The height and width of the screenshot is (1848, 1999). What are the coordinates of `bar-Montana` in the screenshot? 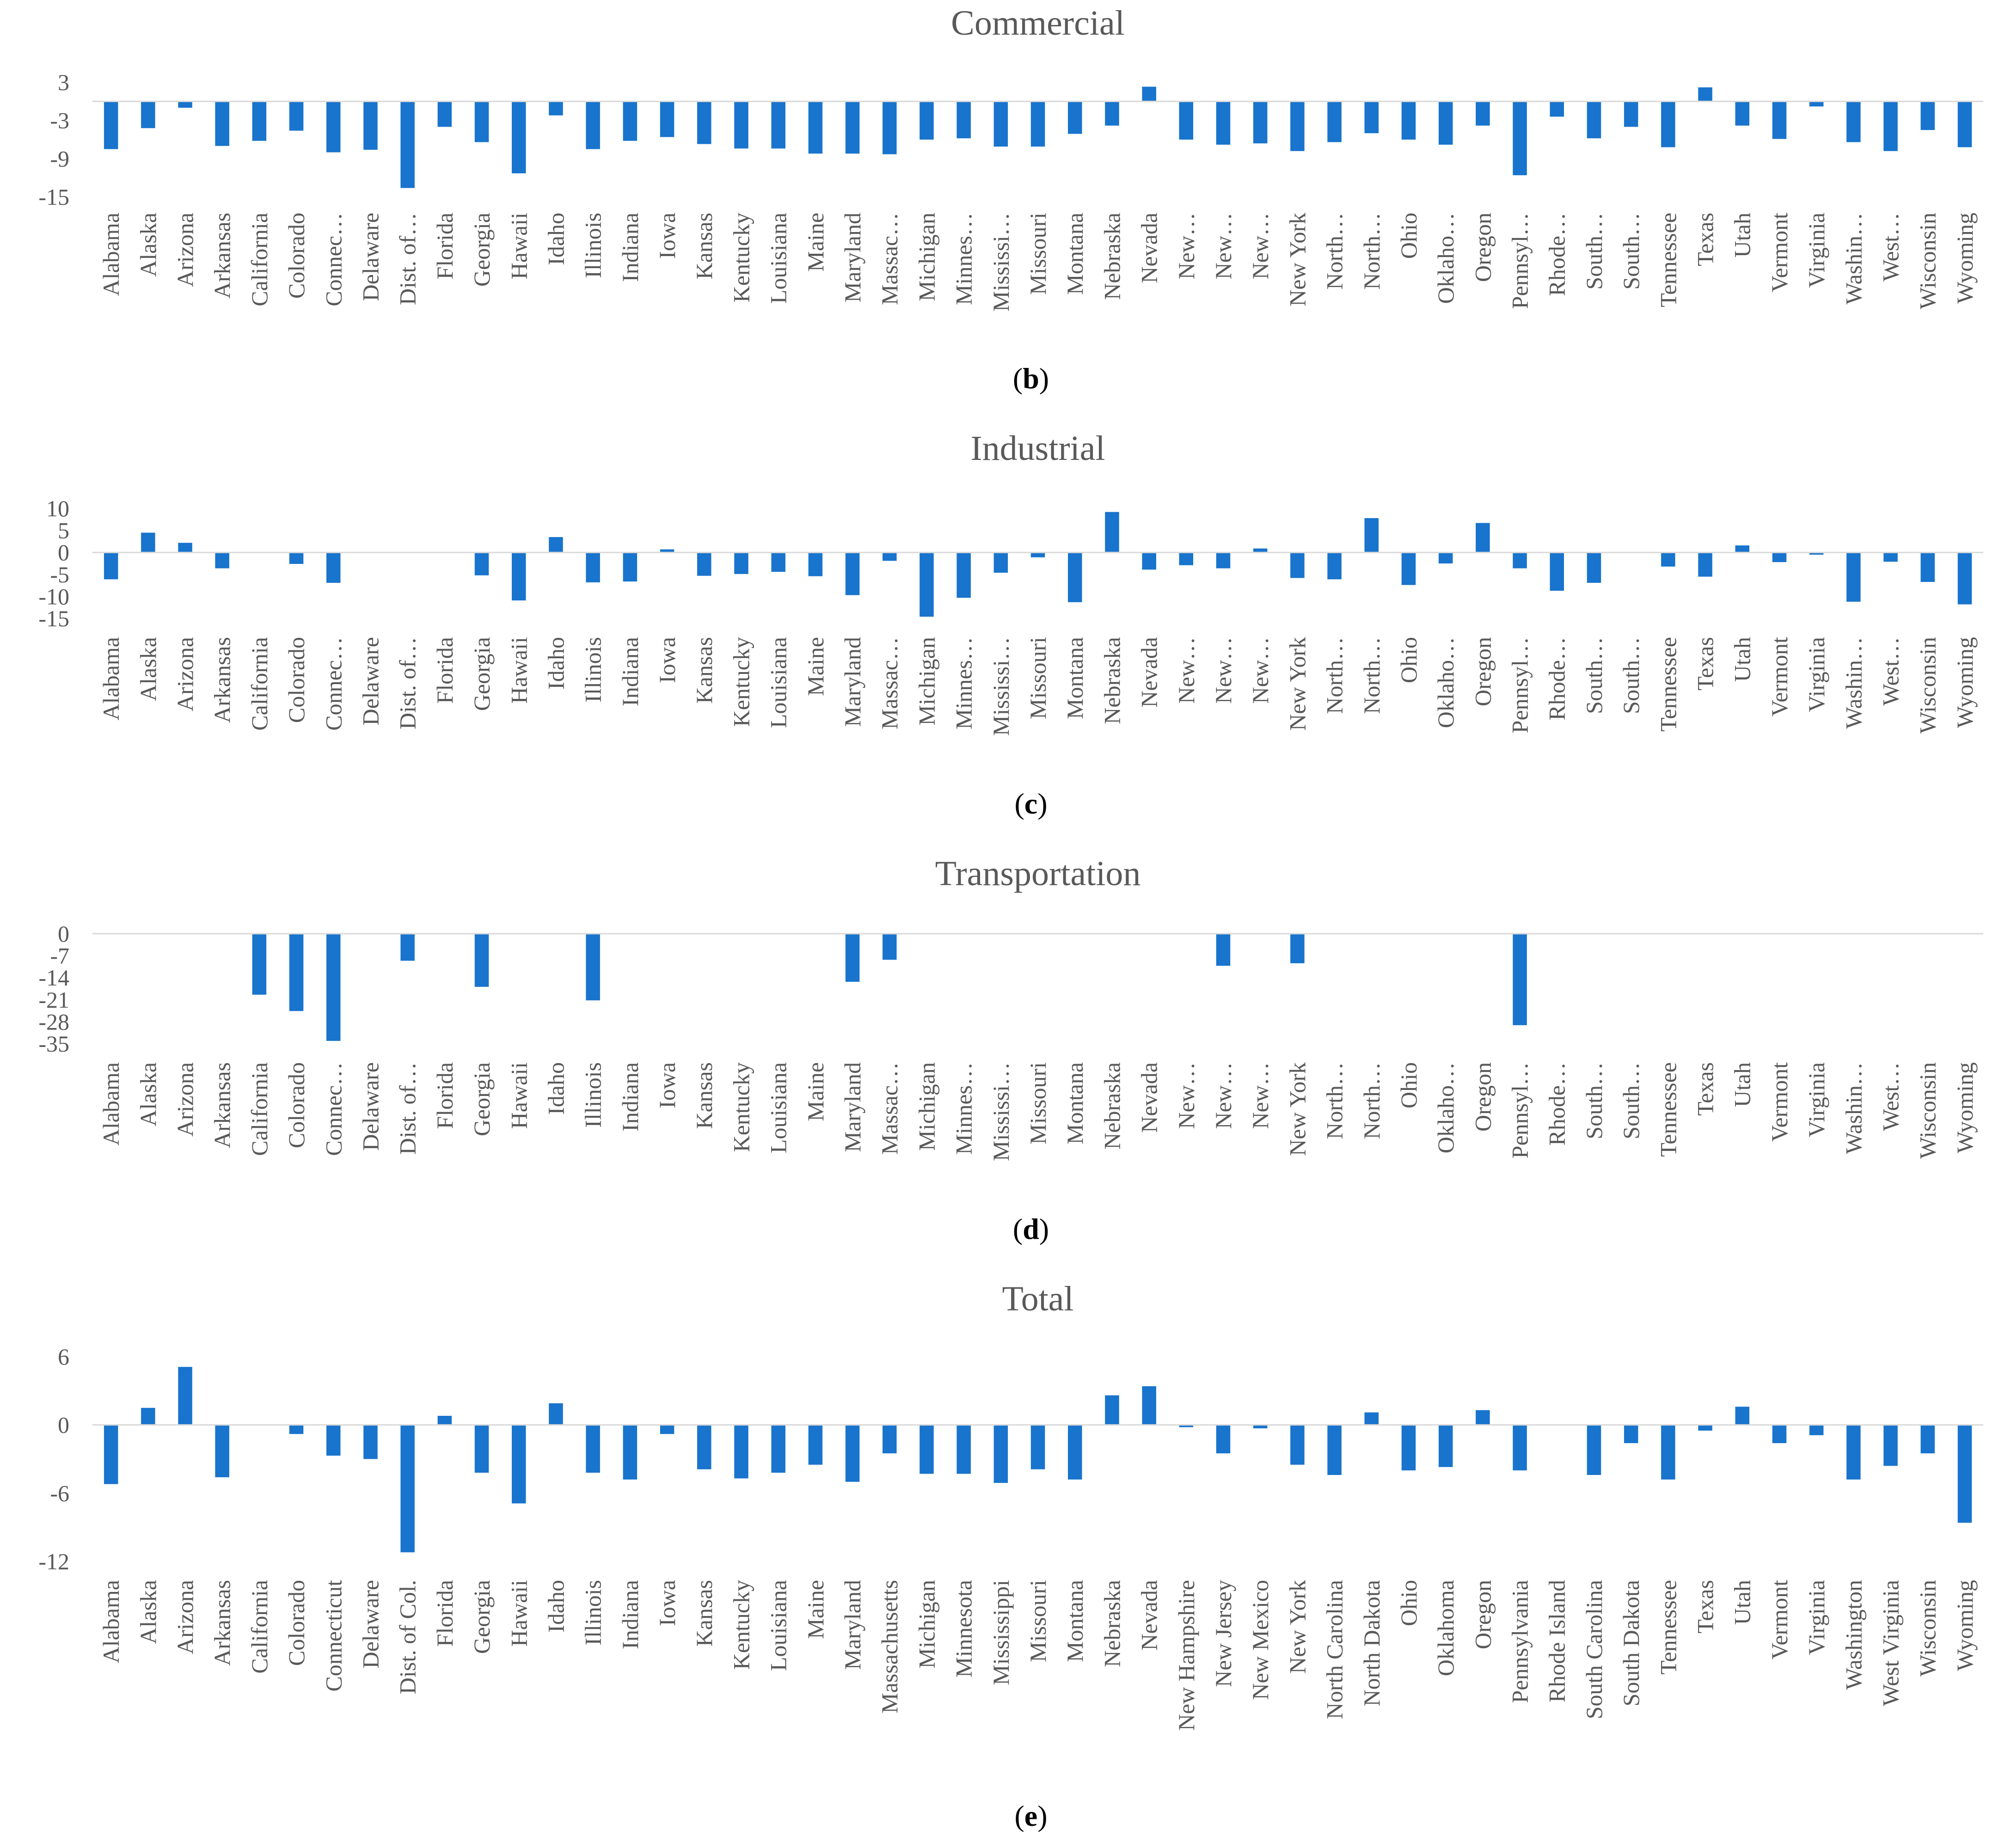 It's located at (1075, 577).